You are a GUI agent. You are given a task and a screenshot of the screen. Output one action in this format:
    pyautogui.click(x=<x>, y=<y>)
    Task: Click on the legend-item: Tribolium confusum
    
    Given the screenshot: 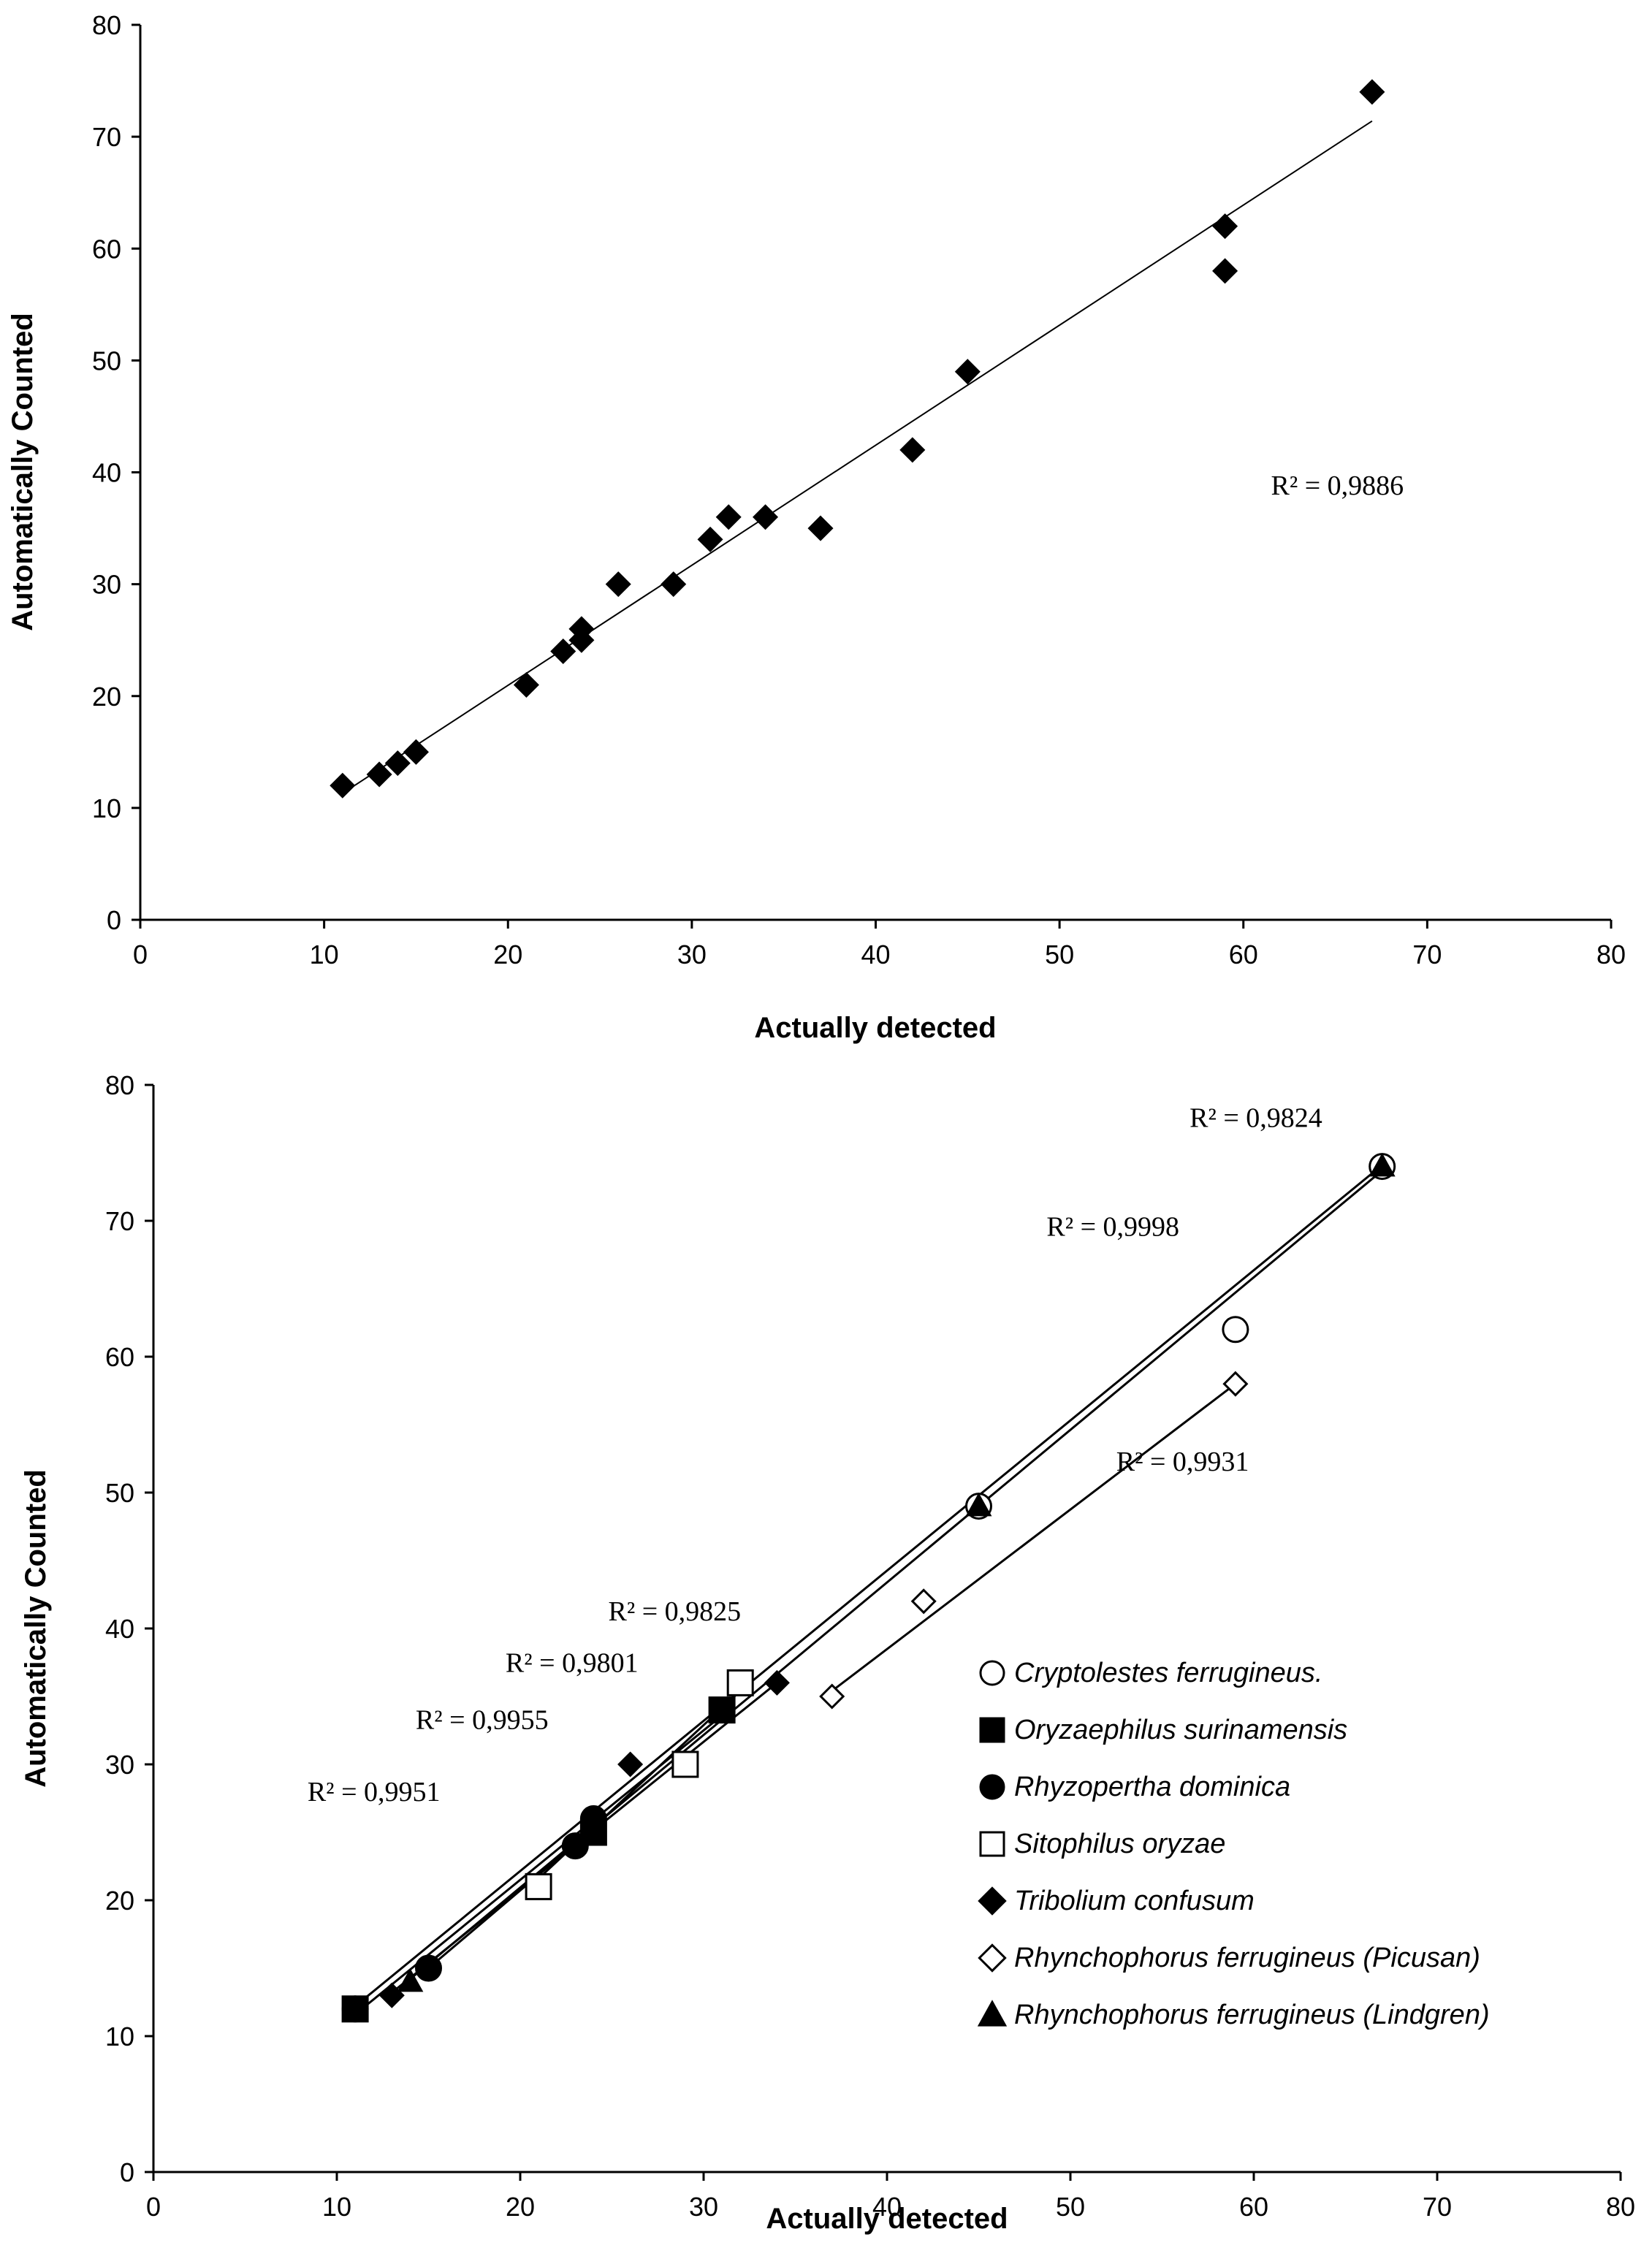 What is the action you would take?
    pyautogui.click(x=1116, y=1901)
    